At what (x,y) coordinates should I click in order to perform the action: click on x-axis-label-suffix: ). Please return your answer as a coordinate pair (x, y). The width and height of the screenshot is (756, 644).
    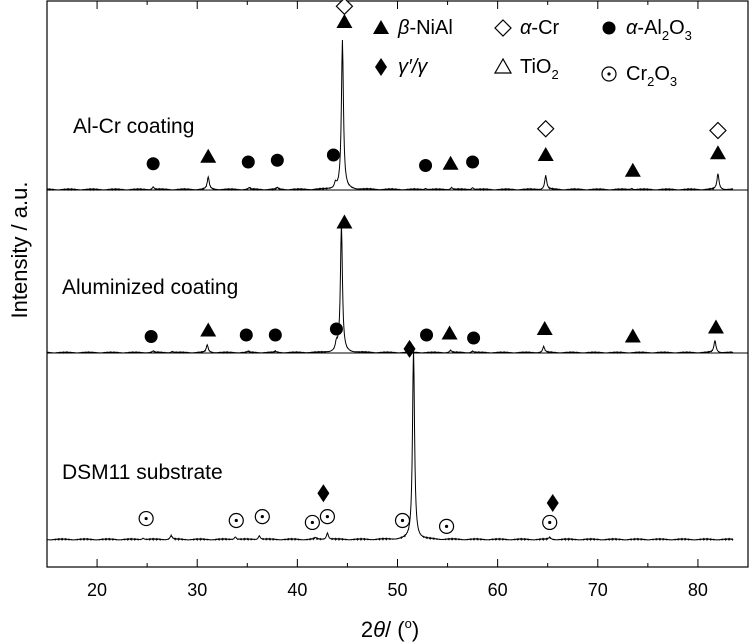
    Looking at the image, I should click on (415, 629).